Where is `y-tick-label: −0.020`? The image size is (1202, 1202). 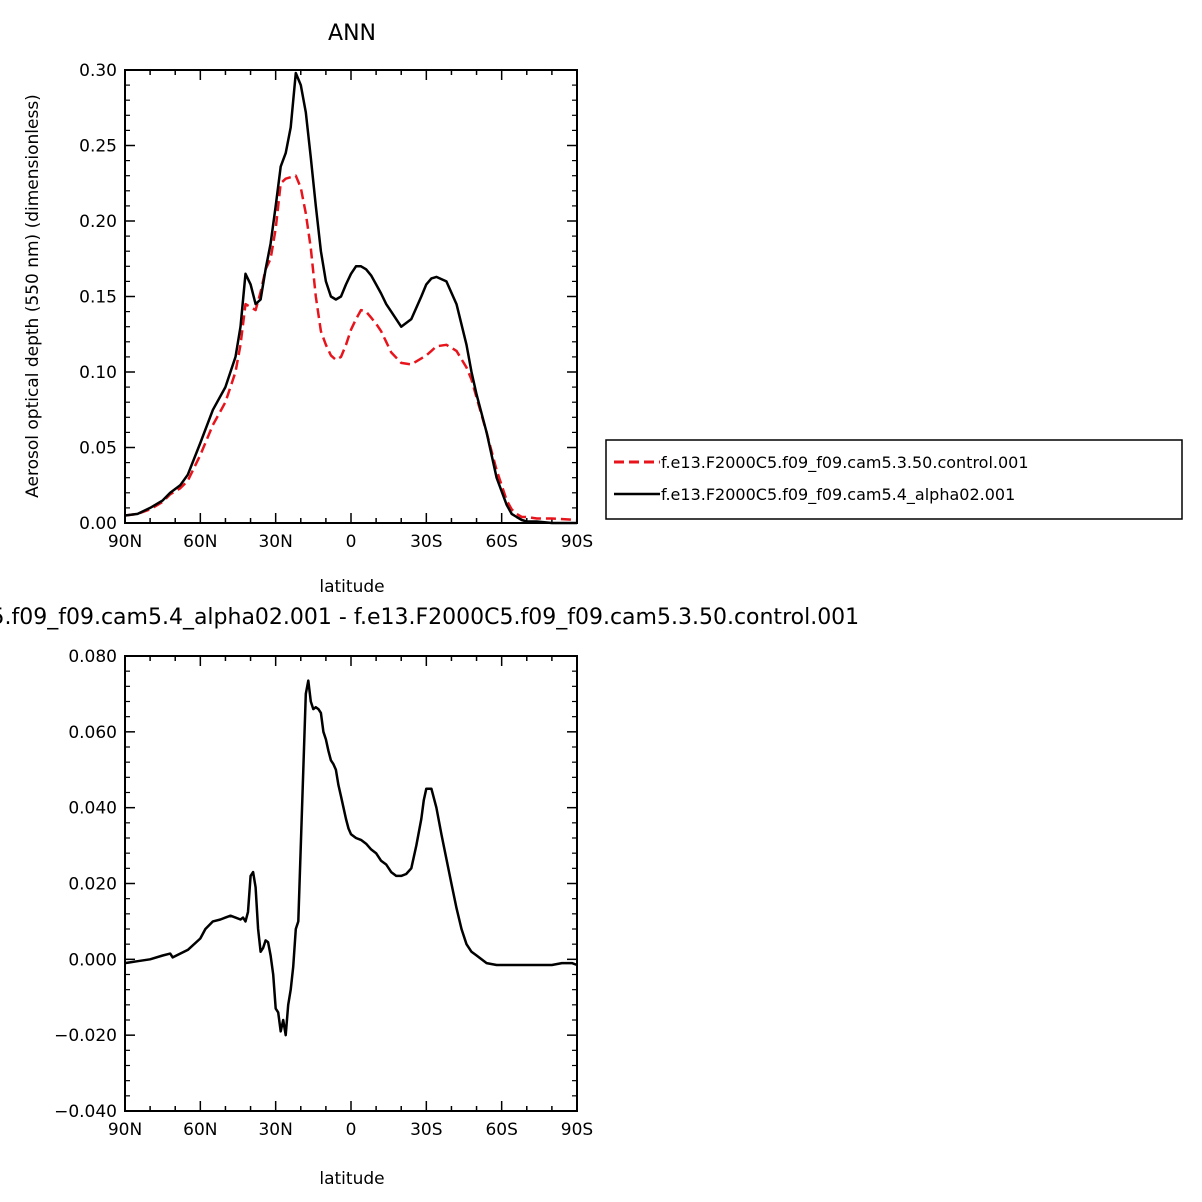
y-tick-label: −0.020 is located at coordinates (85, 1036).